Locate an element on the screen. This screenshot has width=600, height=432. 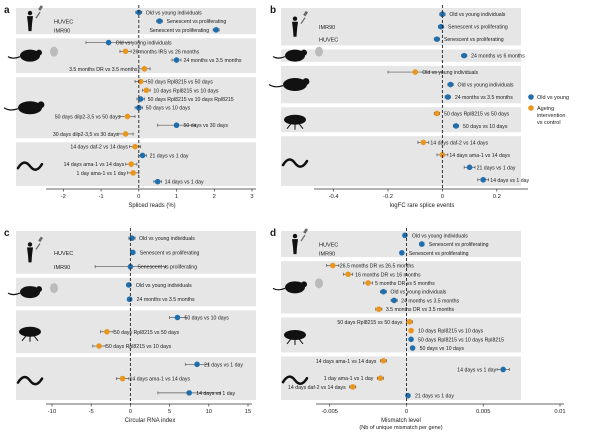
x-tick-label: 1 is located at coordinates (176, 197).